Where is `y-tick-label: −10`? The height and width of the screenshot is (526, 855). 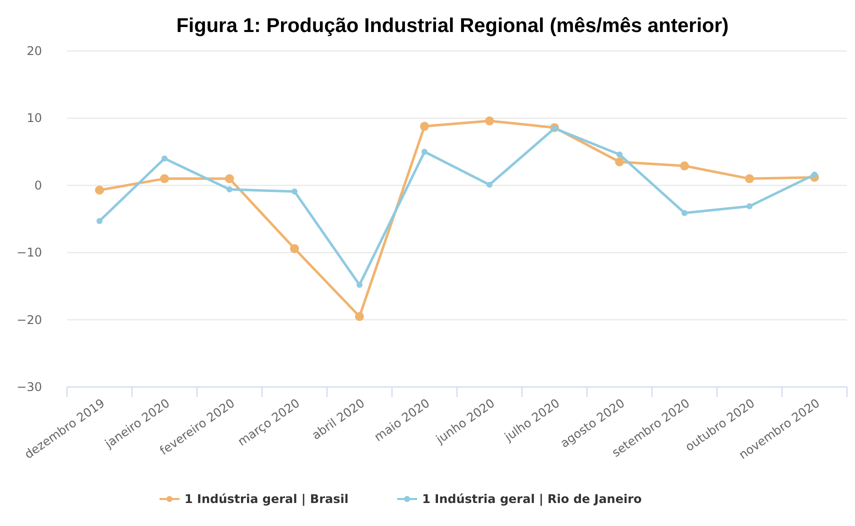 y-tick-label: −10 is located at coordinates (29, 253).